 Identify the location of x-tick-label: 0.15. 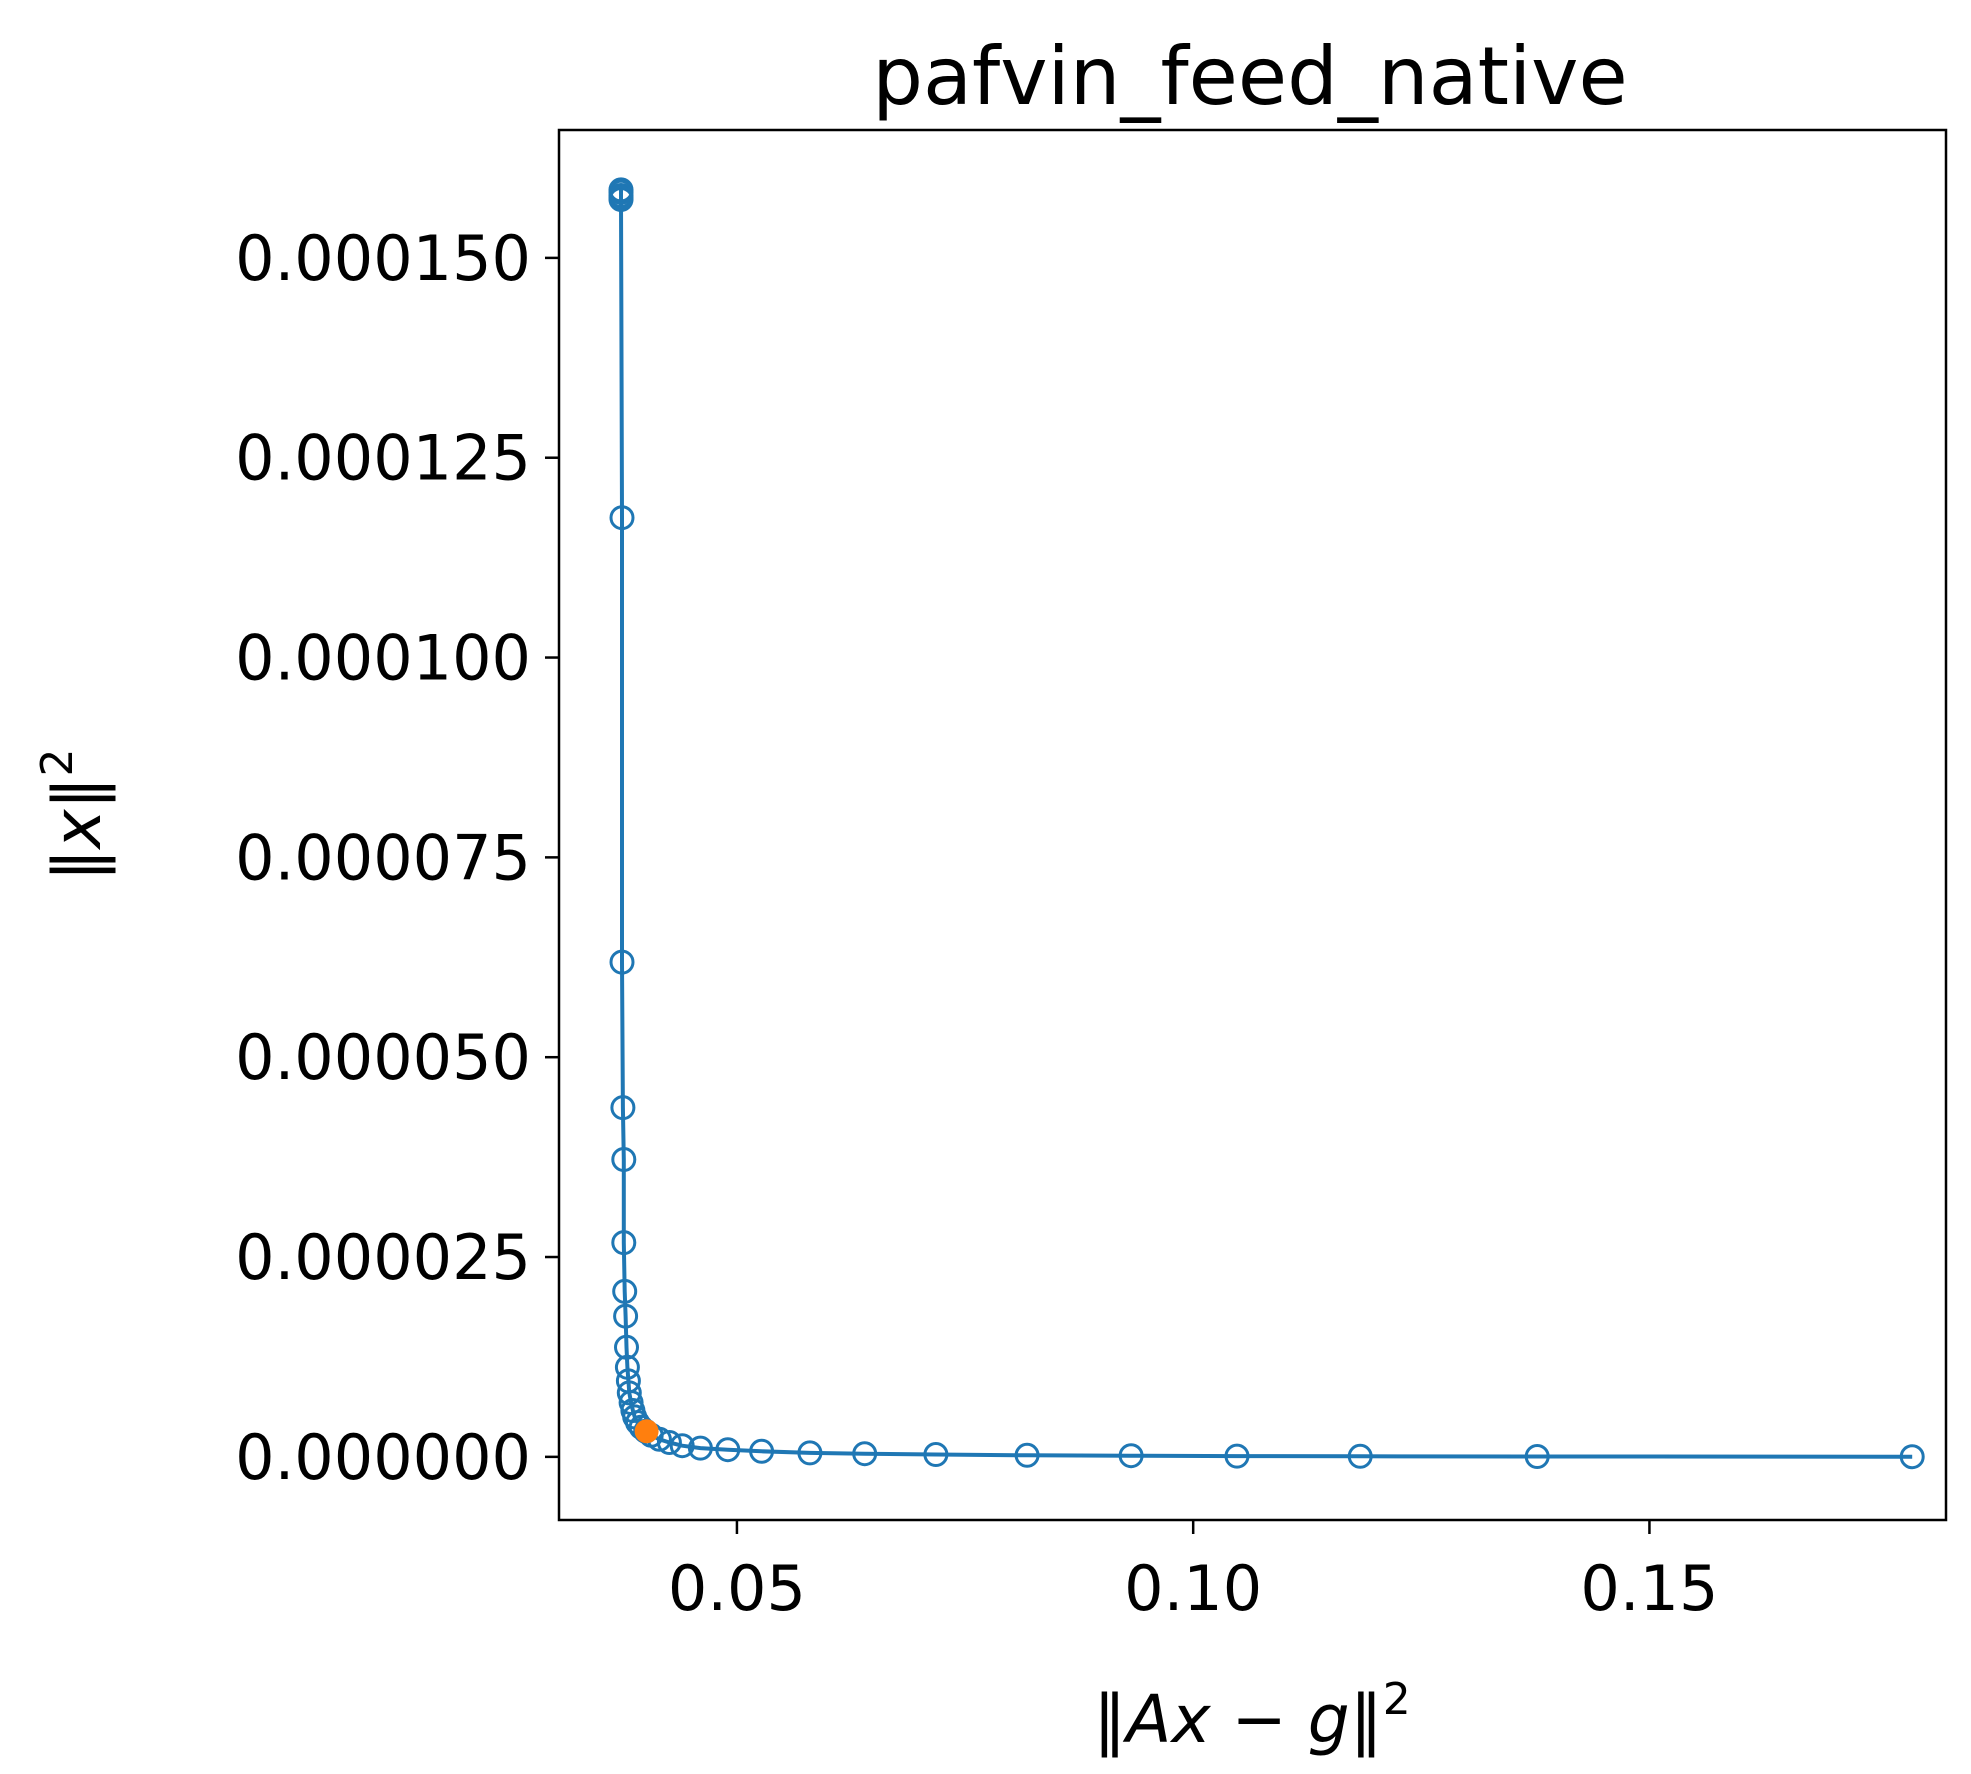
(1649, 1588).